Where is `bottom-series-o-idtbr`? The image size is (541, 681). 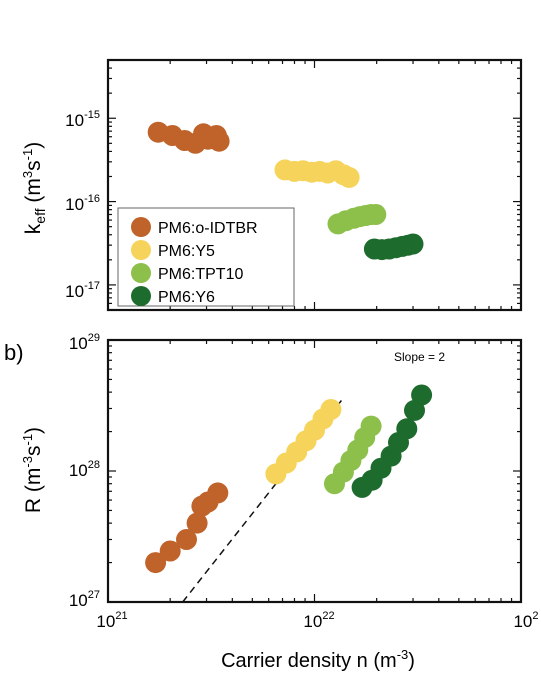 bottom-series-o-idtbr is located at coordinates (187, 528).